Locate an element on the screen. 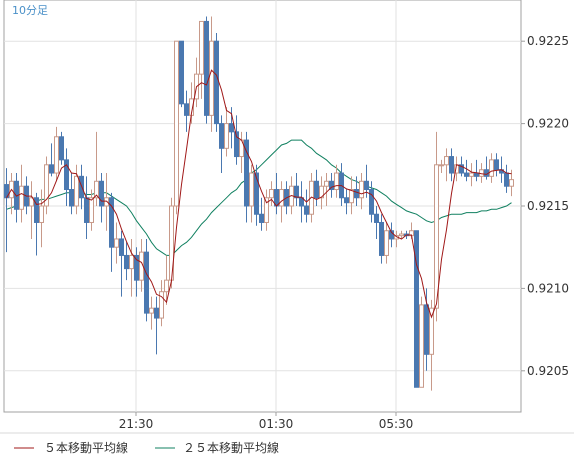 Image resolution: width=574 pixels, height=462 pixels. y-axis-ticks: 0.9205 0.9210 0.9215 0.9220 0.9225 is located at coordinates (545, 206).